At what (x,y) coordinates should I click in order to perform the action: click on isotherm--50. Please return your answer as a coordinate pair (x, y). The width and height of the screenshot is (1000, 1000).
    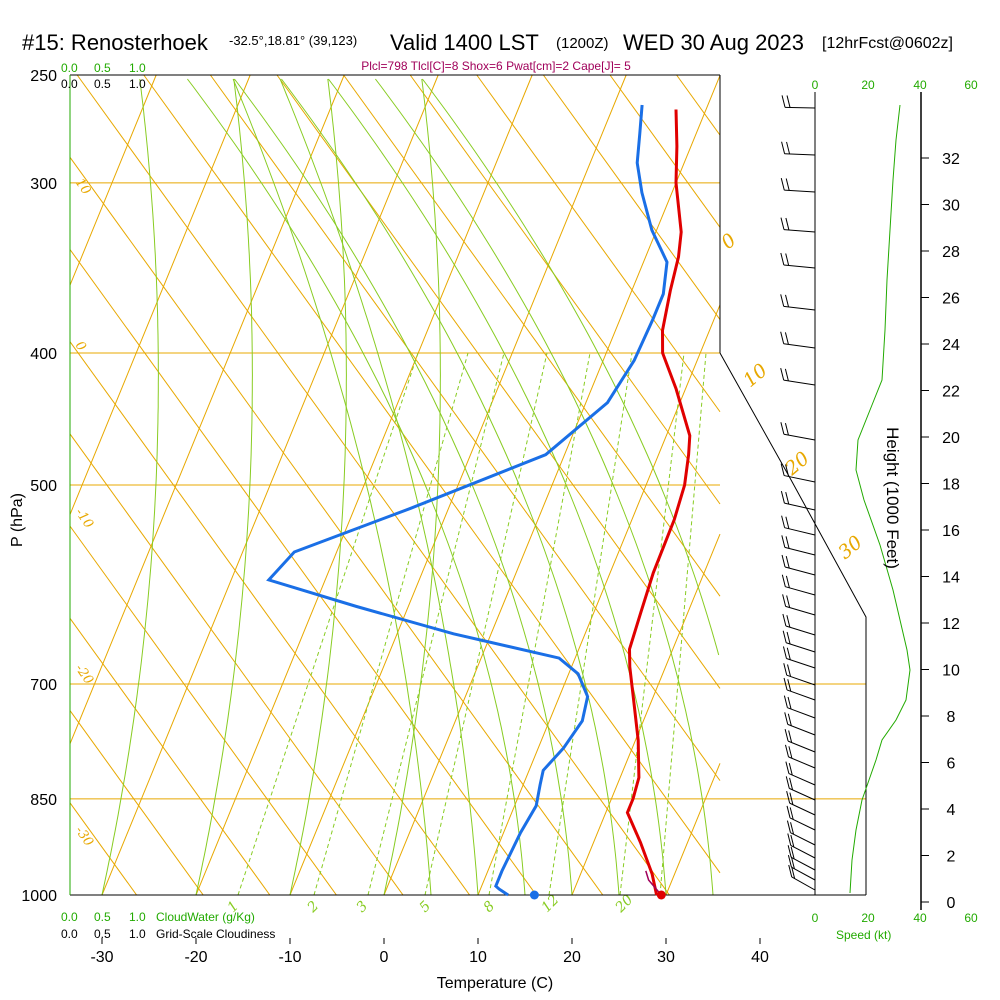
    Looking at the image, I should click on (160, 294).